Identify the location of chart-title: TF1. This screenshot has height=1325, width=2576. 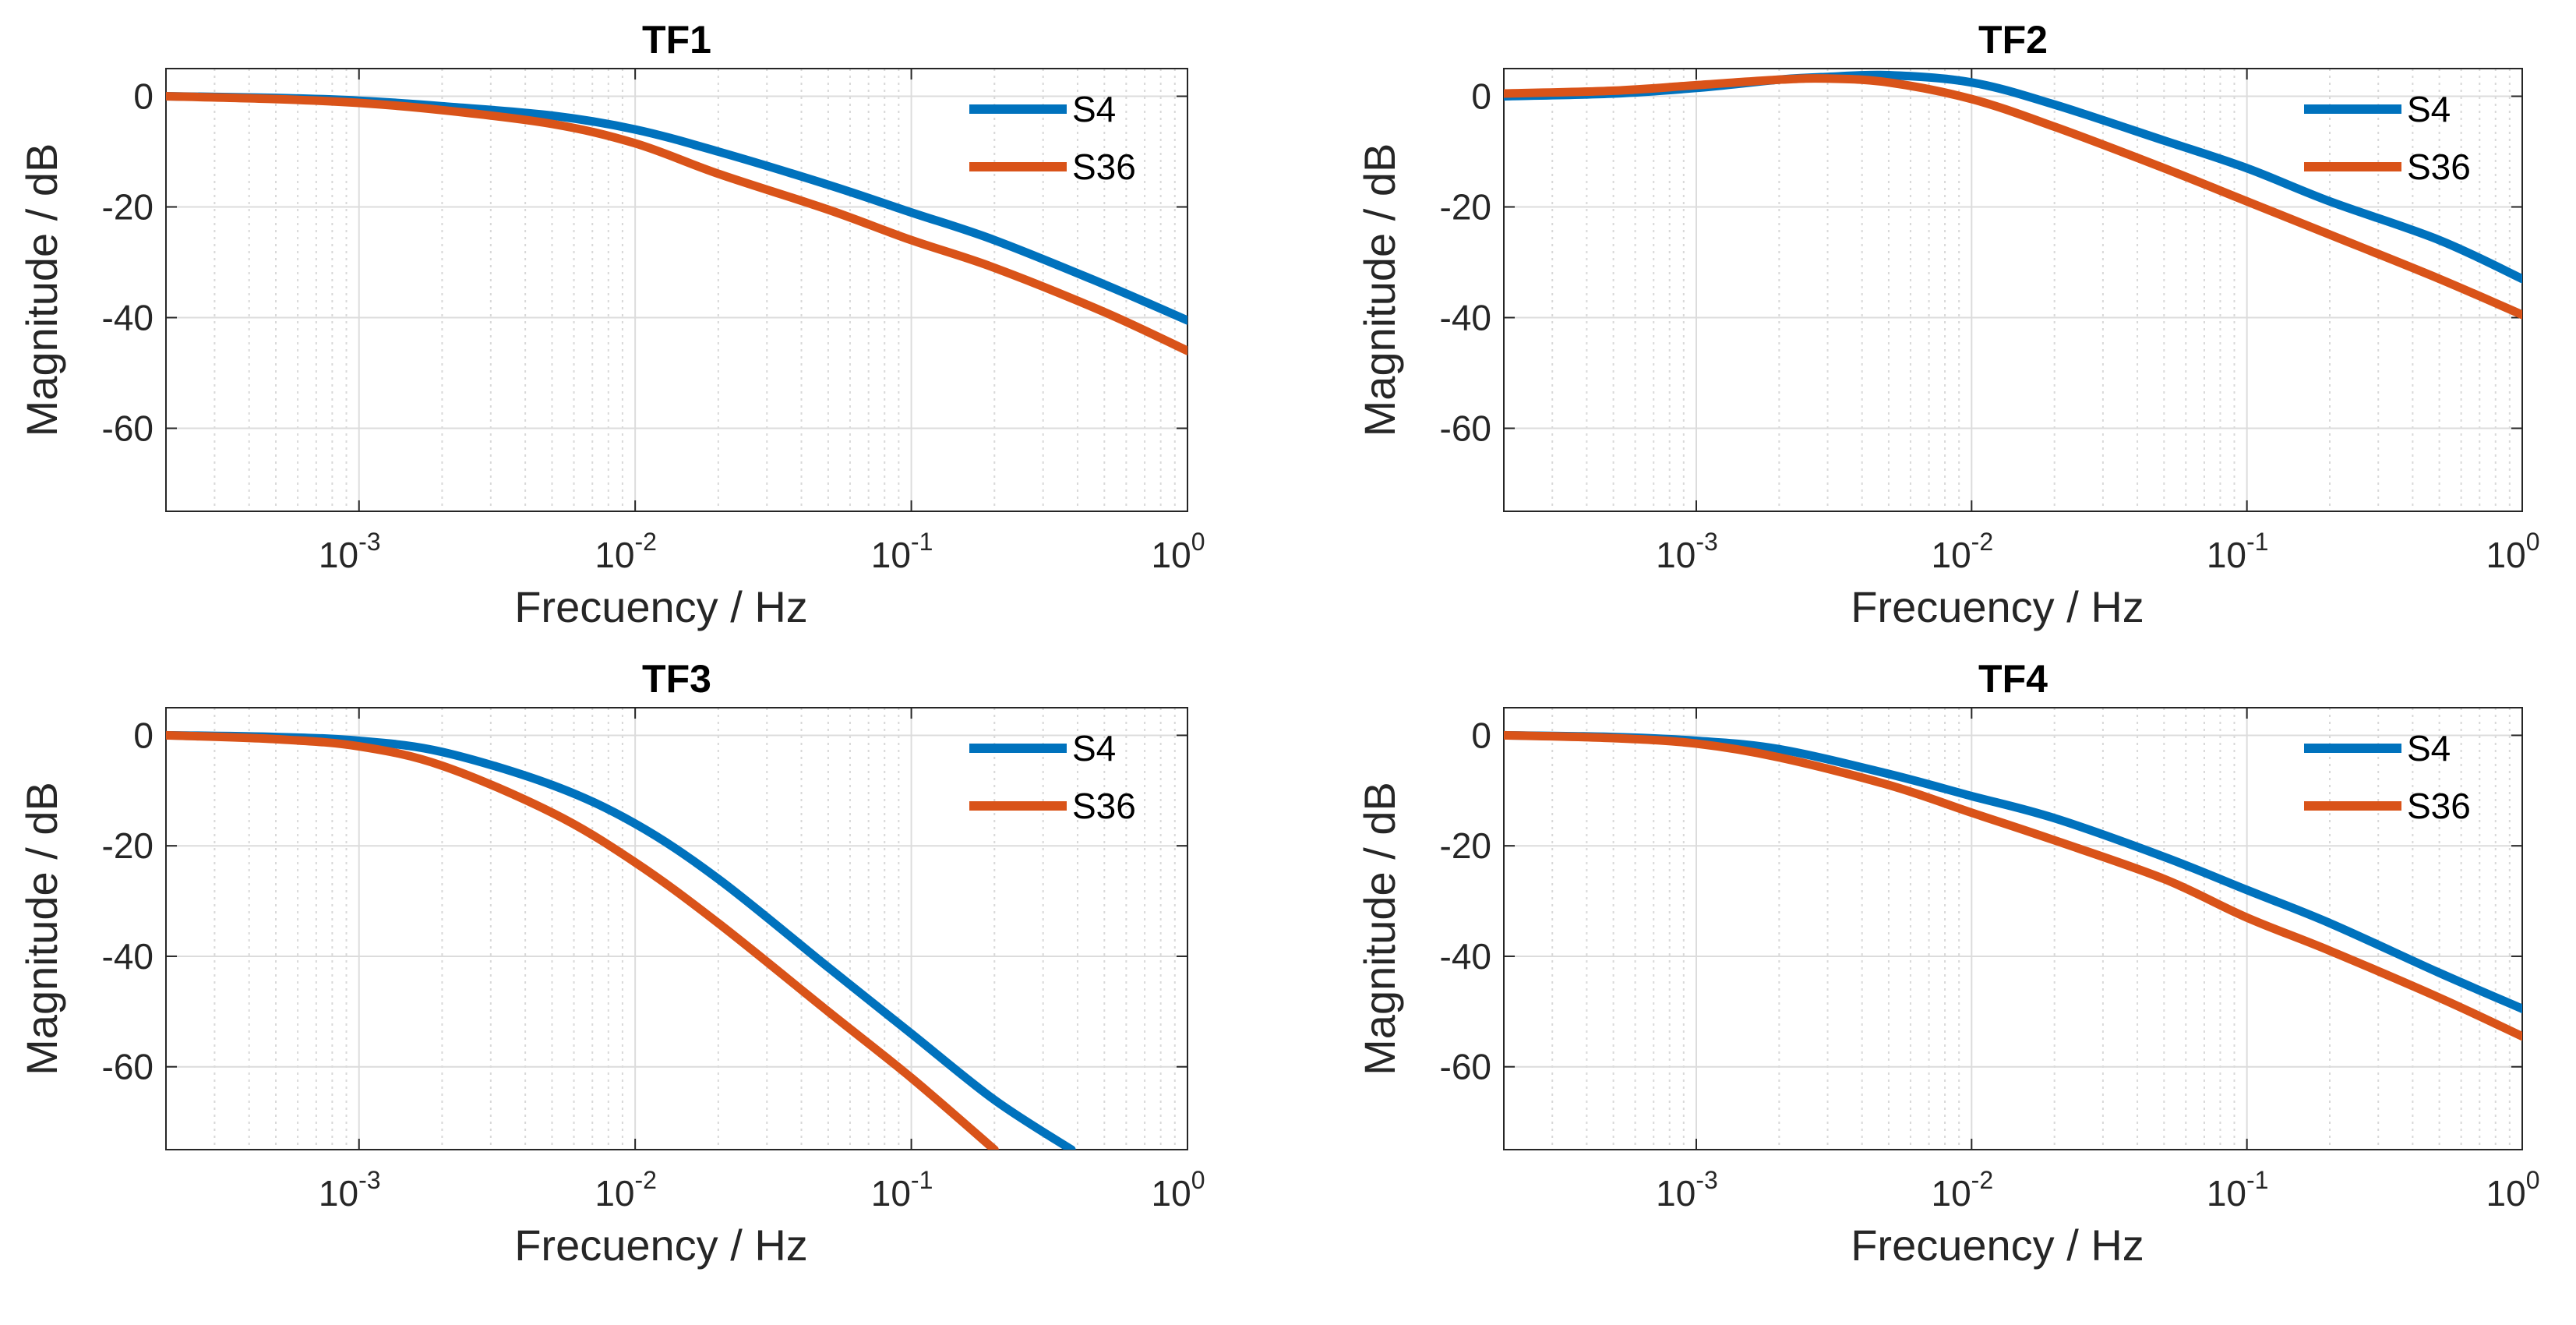
(676, 40).